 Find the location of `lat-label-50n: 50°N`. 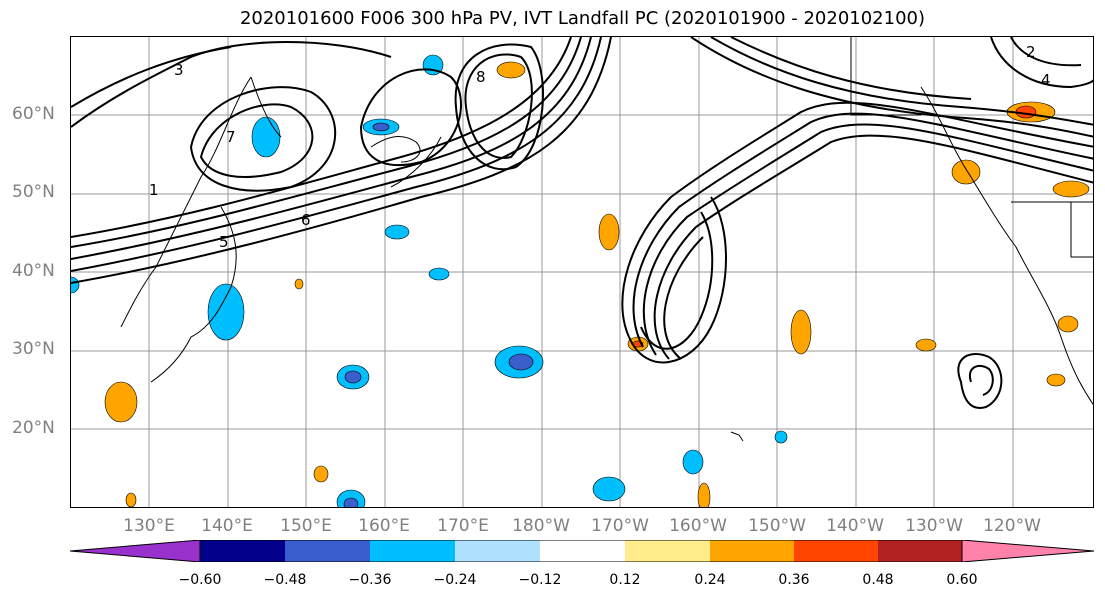

lat-label-50n: 50°N is located at coordinates (33, 192).